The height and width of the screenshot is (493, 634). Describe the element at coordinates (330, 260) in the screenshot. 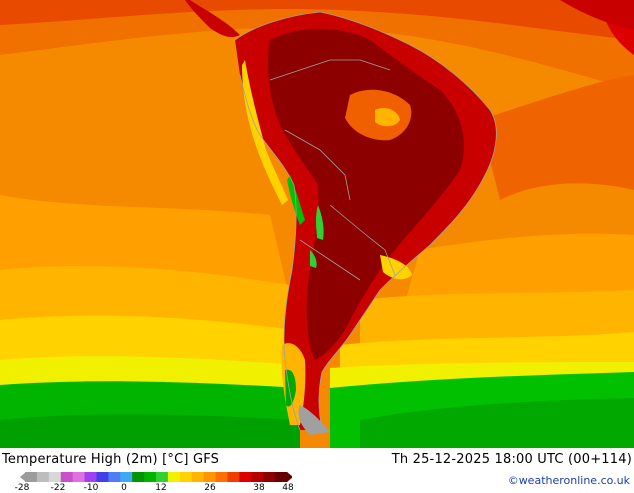

I see `border-argentina-north` at that location.